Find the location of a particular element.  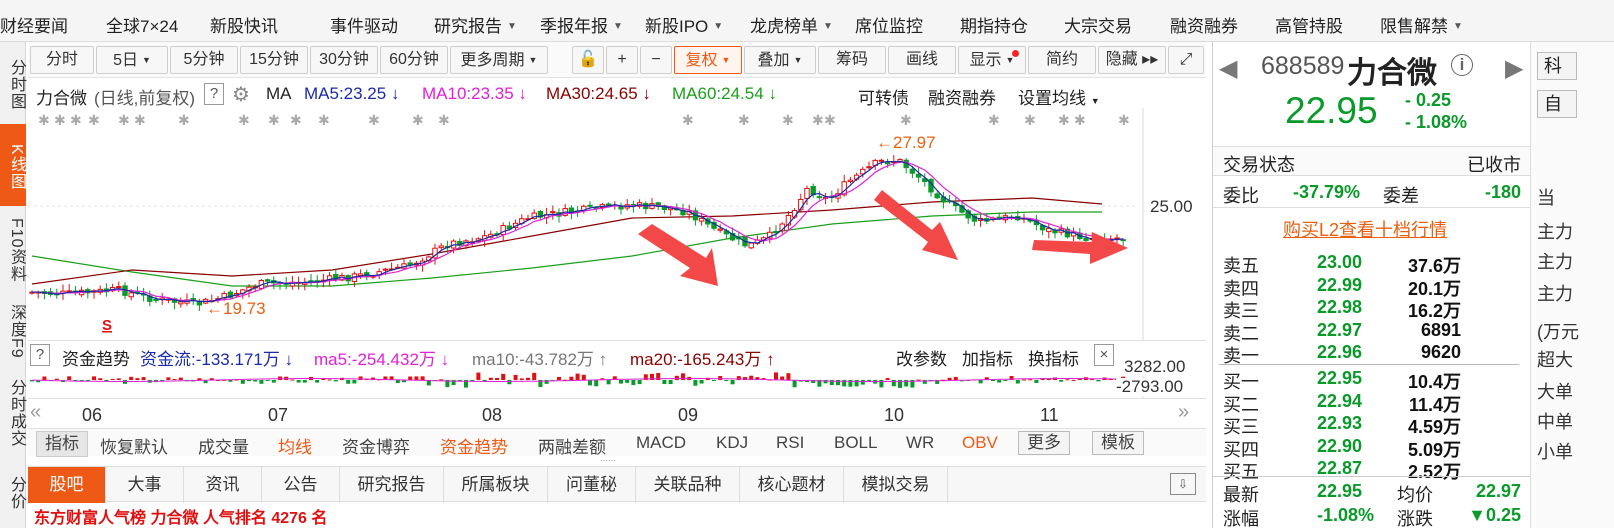

menu-item: 期指持仓 is located at coordinates (994, 24).